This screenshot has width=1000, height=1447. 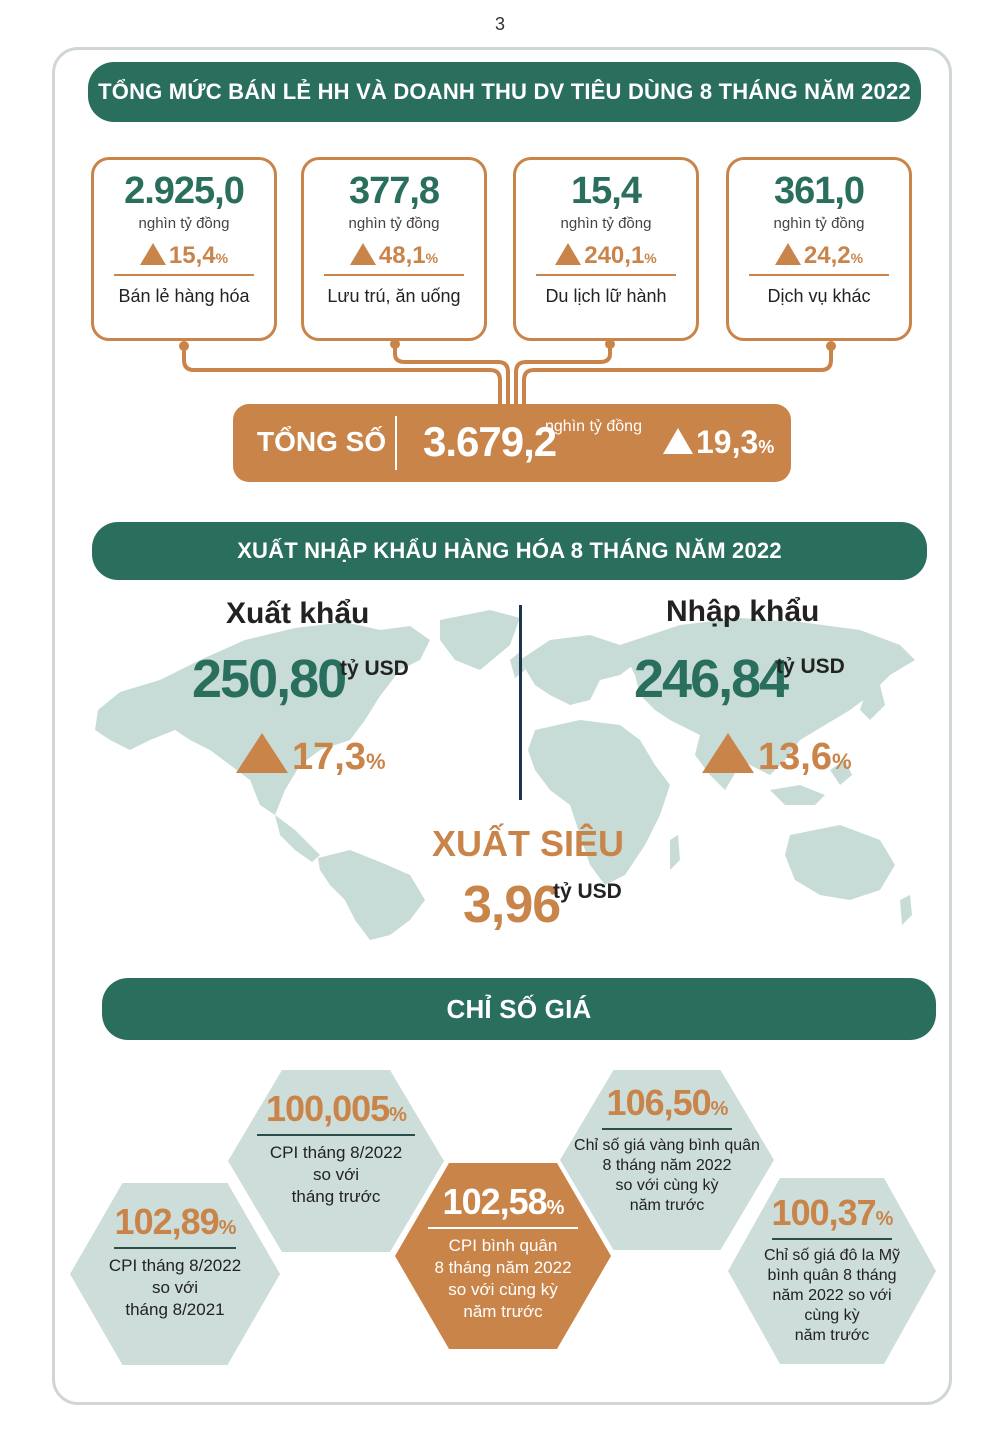 I want to click on trade-divider, so click(x=520, y=702).